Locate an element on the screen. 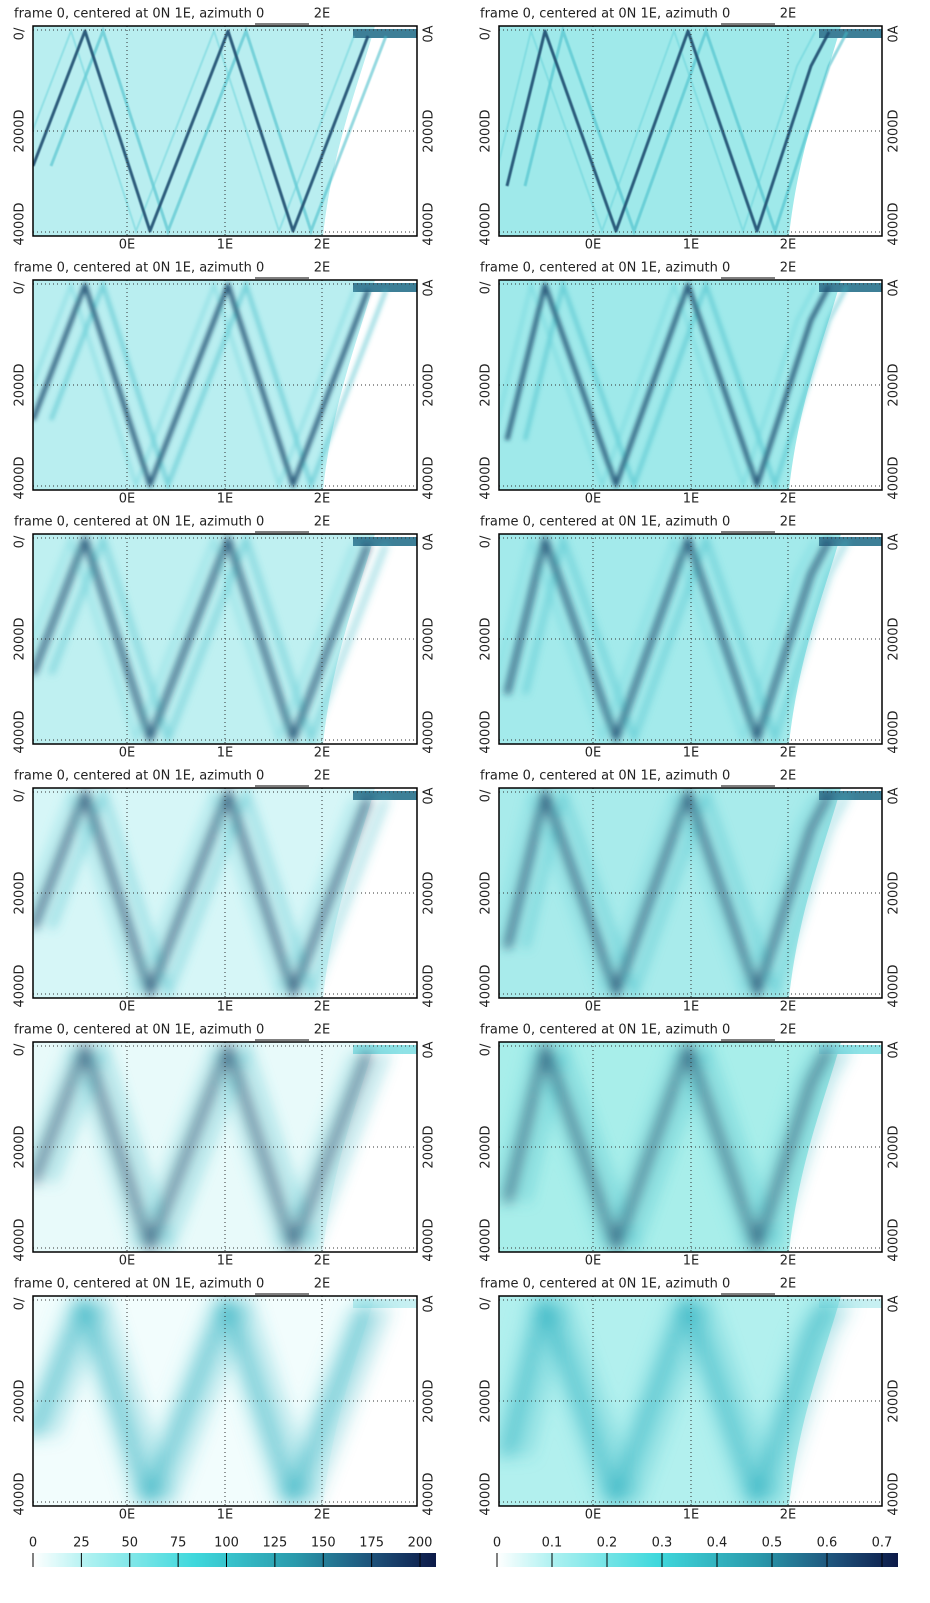 The width and height of the screenshot is (930, 1603). colorbar-tick-label: 0.1 is located at coordinates (552, 1543).